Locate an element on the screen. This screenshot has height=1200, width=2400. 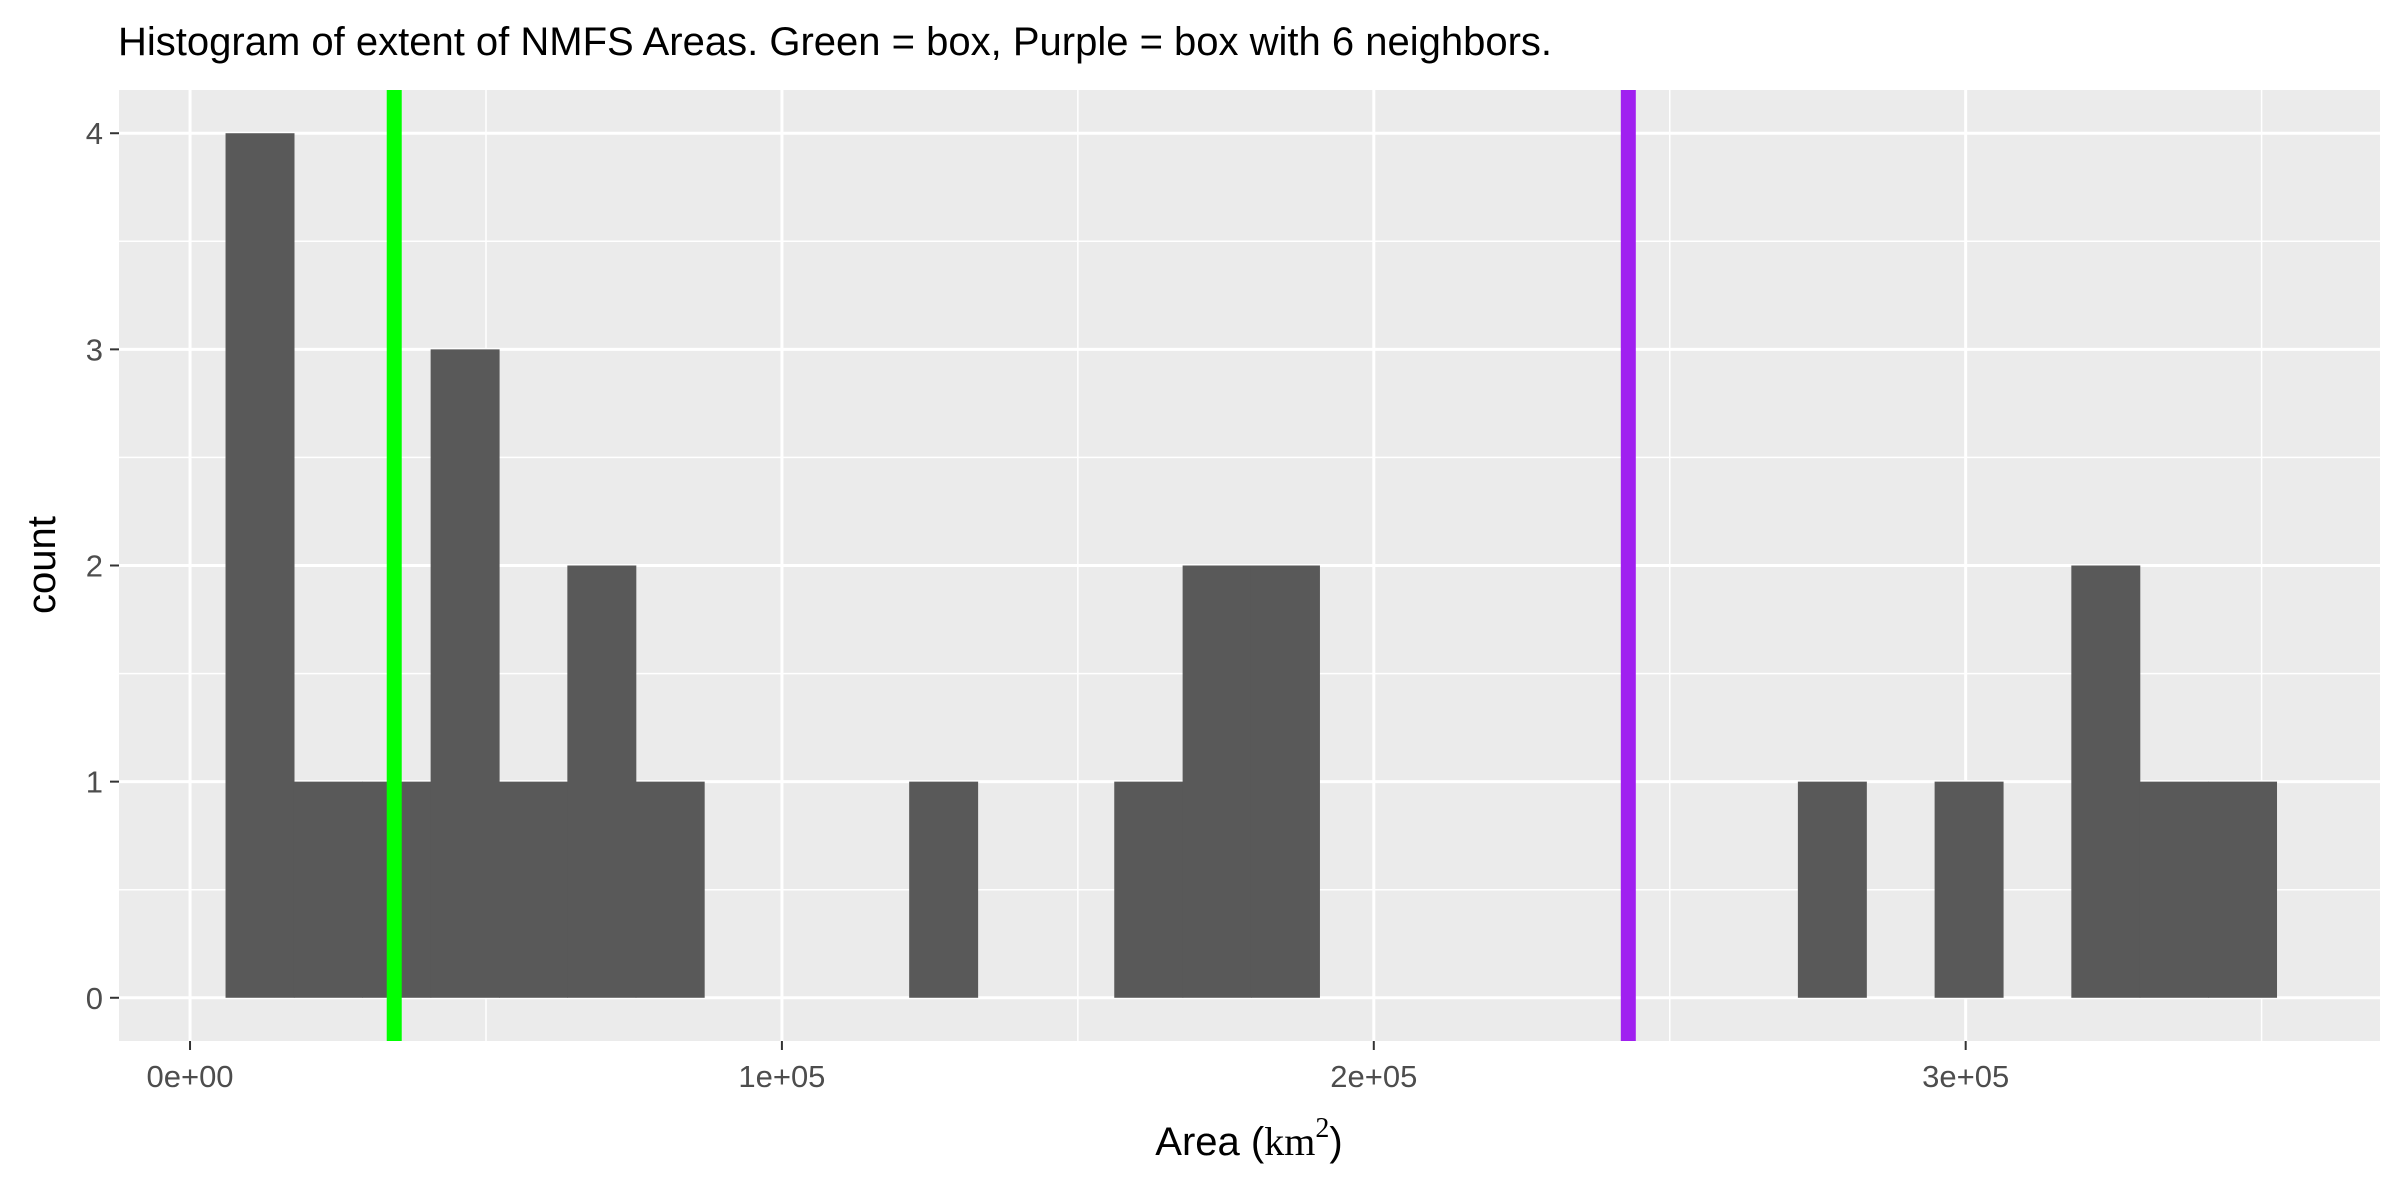
y-tick-label: 4 is located at coordinates (94, 133).